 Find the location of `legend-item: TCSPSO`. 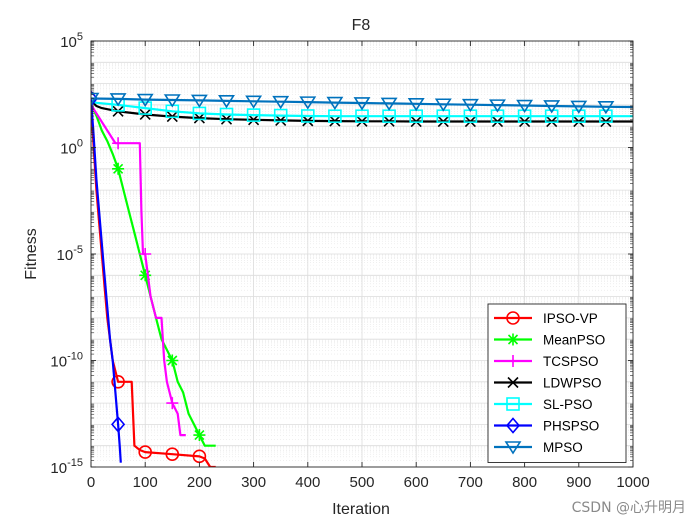

legend-item: TCSPSO is located at coordinates (546, 361).